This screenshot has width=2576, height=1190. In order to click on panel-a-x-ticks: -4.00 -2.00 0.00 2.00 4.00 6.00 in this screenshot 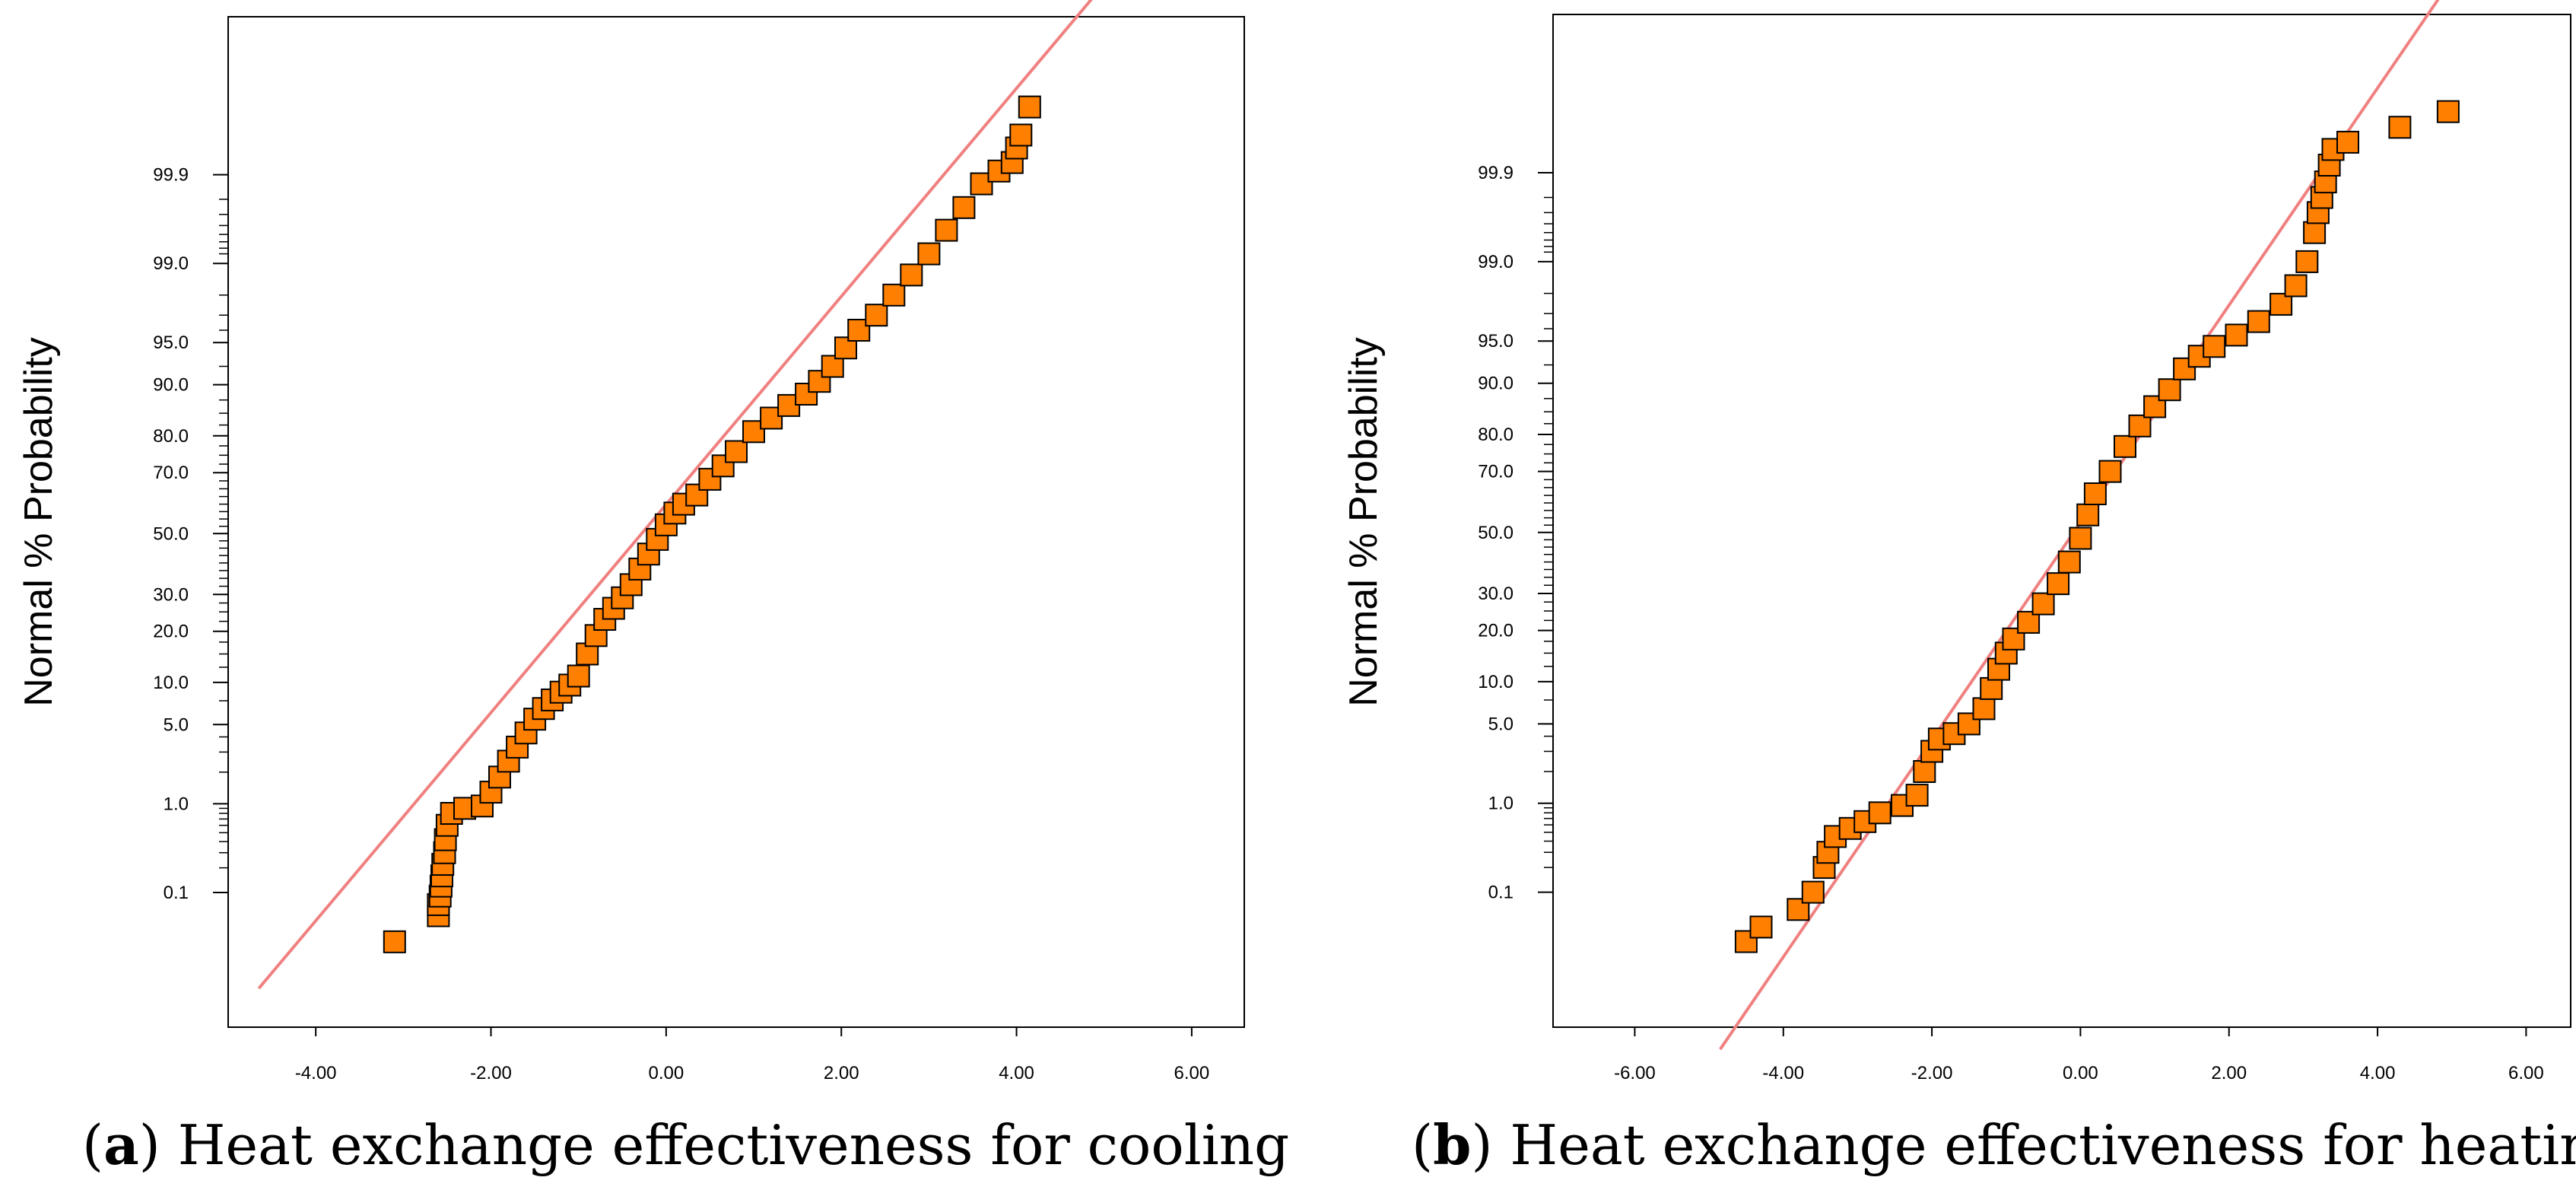, I will do `click(752, 1055)`.